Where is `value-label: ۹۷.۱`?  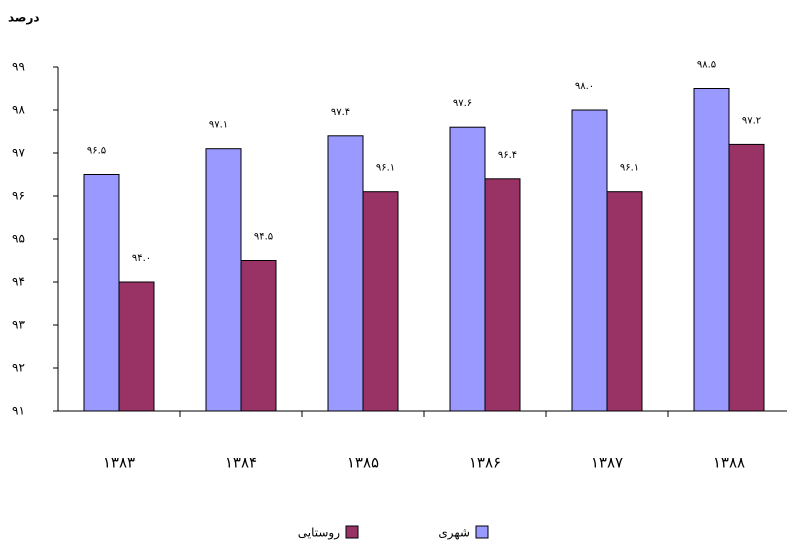 value-label: ۹۷.۱ is located at coordinates (218, 125).